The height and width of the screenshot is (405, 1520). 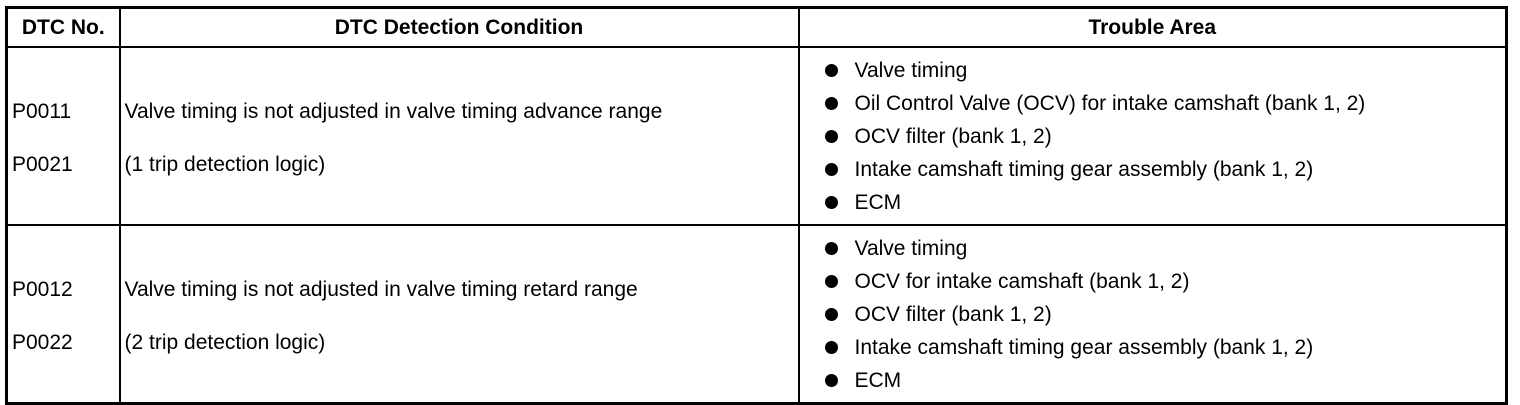 I want to click on dtc-codes-cell: P0012 P0022, so click(x=63, y=314).